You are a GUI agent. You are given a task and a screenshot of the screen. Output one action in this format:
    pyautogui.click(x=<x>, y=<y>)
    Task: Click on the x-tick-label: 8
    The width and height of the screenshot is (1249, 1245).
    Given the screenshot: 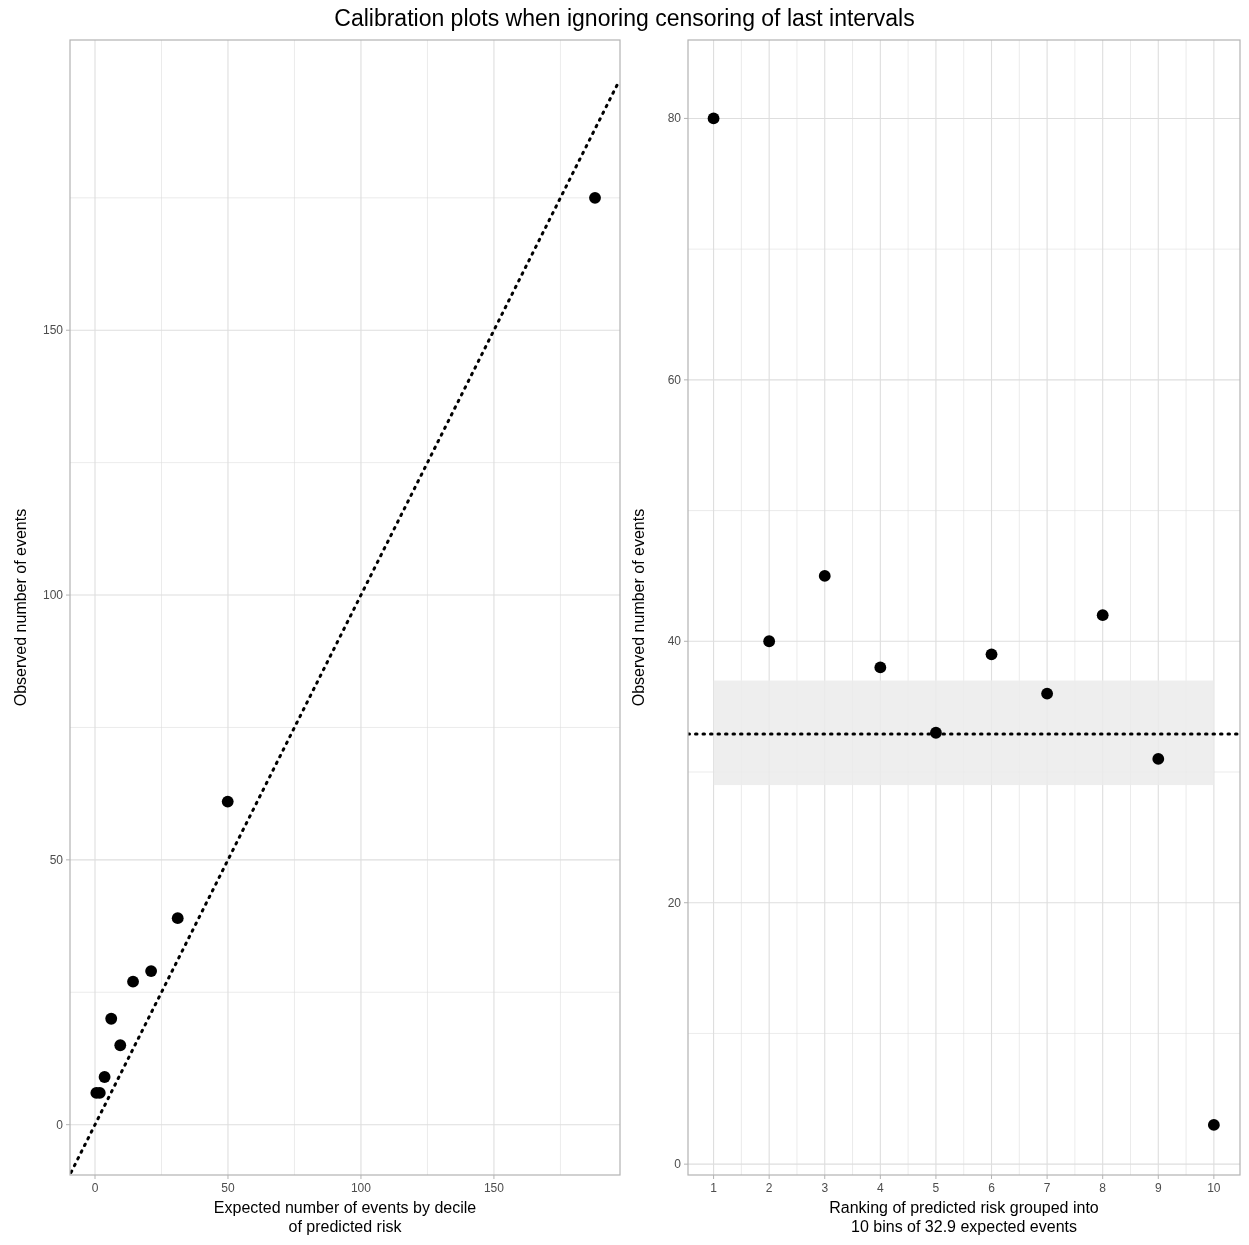 What is the action you would take?
    pyautogui.click(x=1103, y=1188)
    